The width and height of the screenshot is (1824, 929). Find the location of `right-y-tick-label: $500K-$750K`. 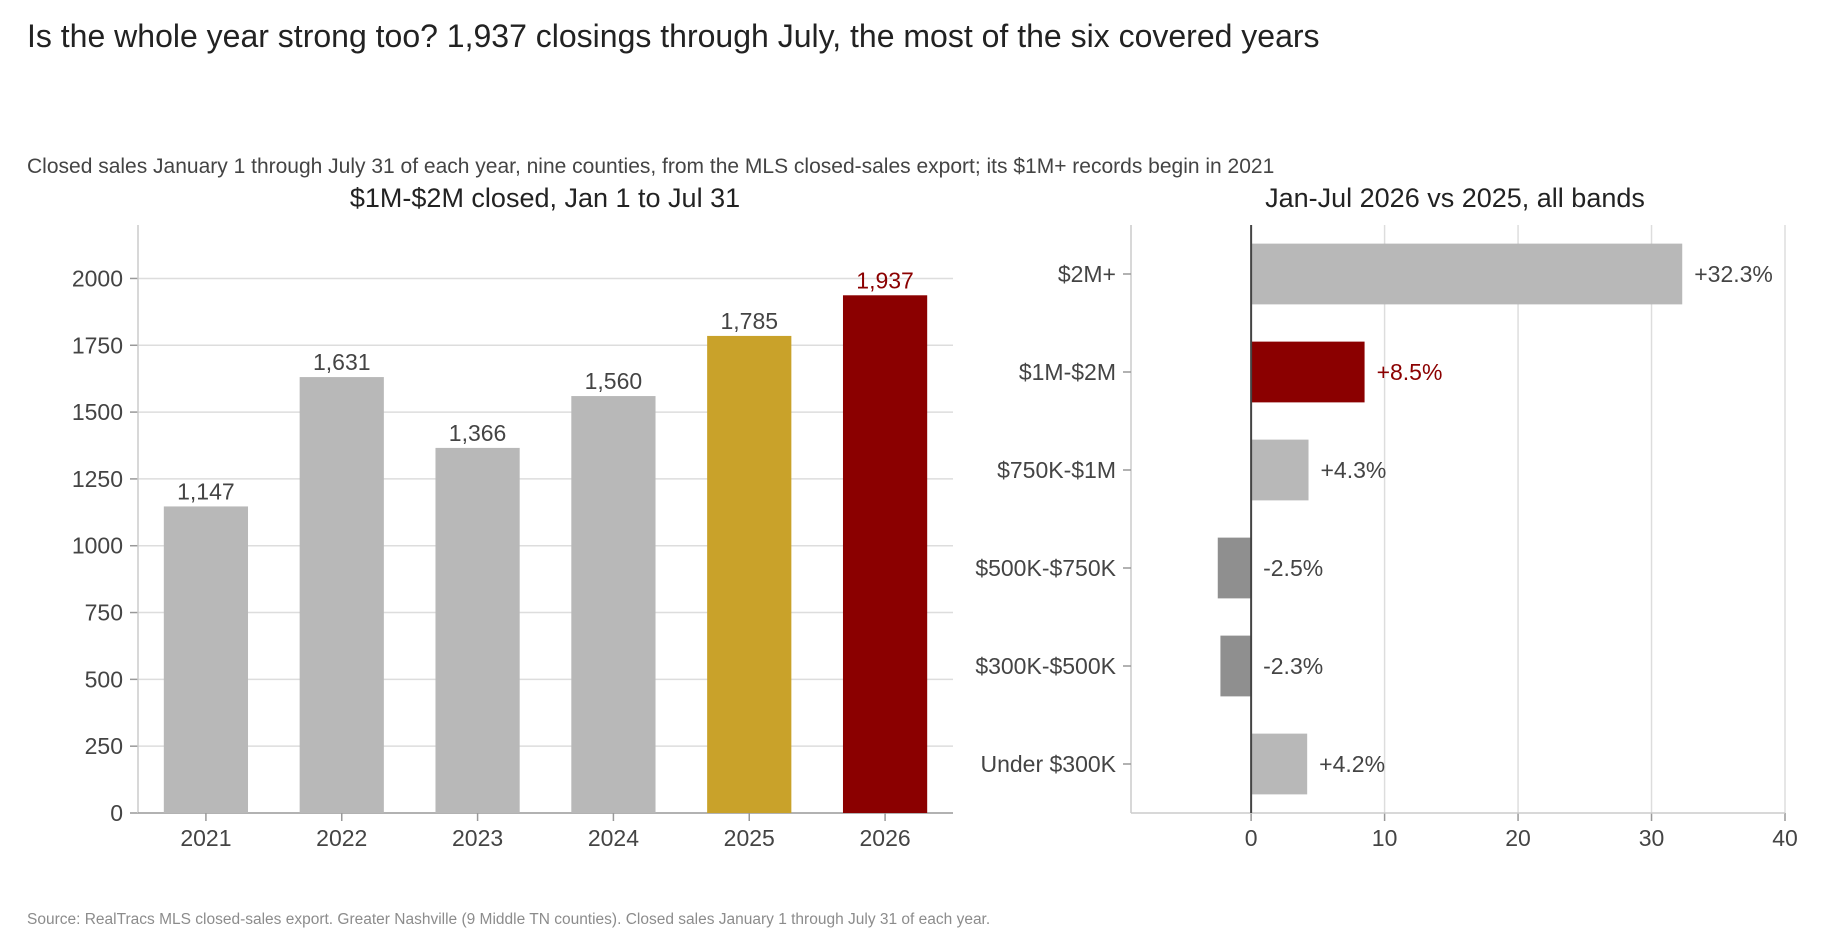

right-y-tick-label: $500K-$750K is located at coordinates (1045, 568).